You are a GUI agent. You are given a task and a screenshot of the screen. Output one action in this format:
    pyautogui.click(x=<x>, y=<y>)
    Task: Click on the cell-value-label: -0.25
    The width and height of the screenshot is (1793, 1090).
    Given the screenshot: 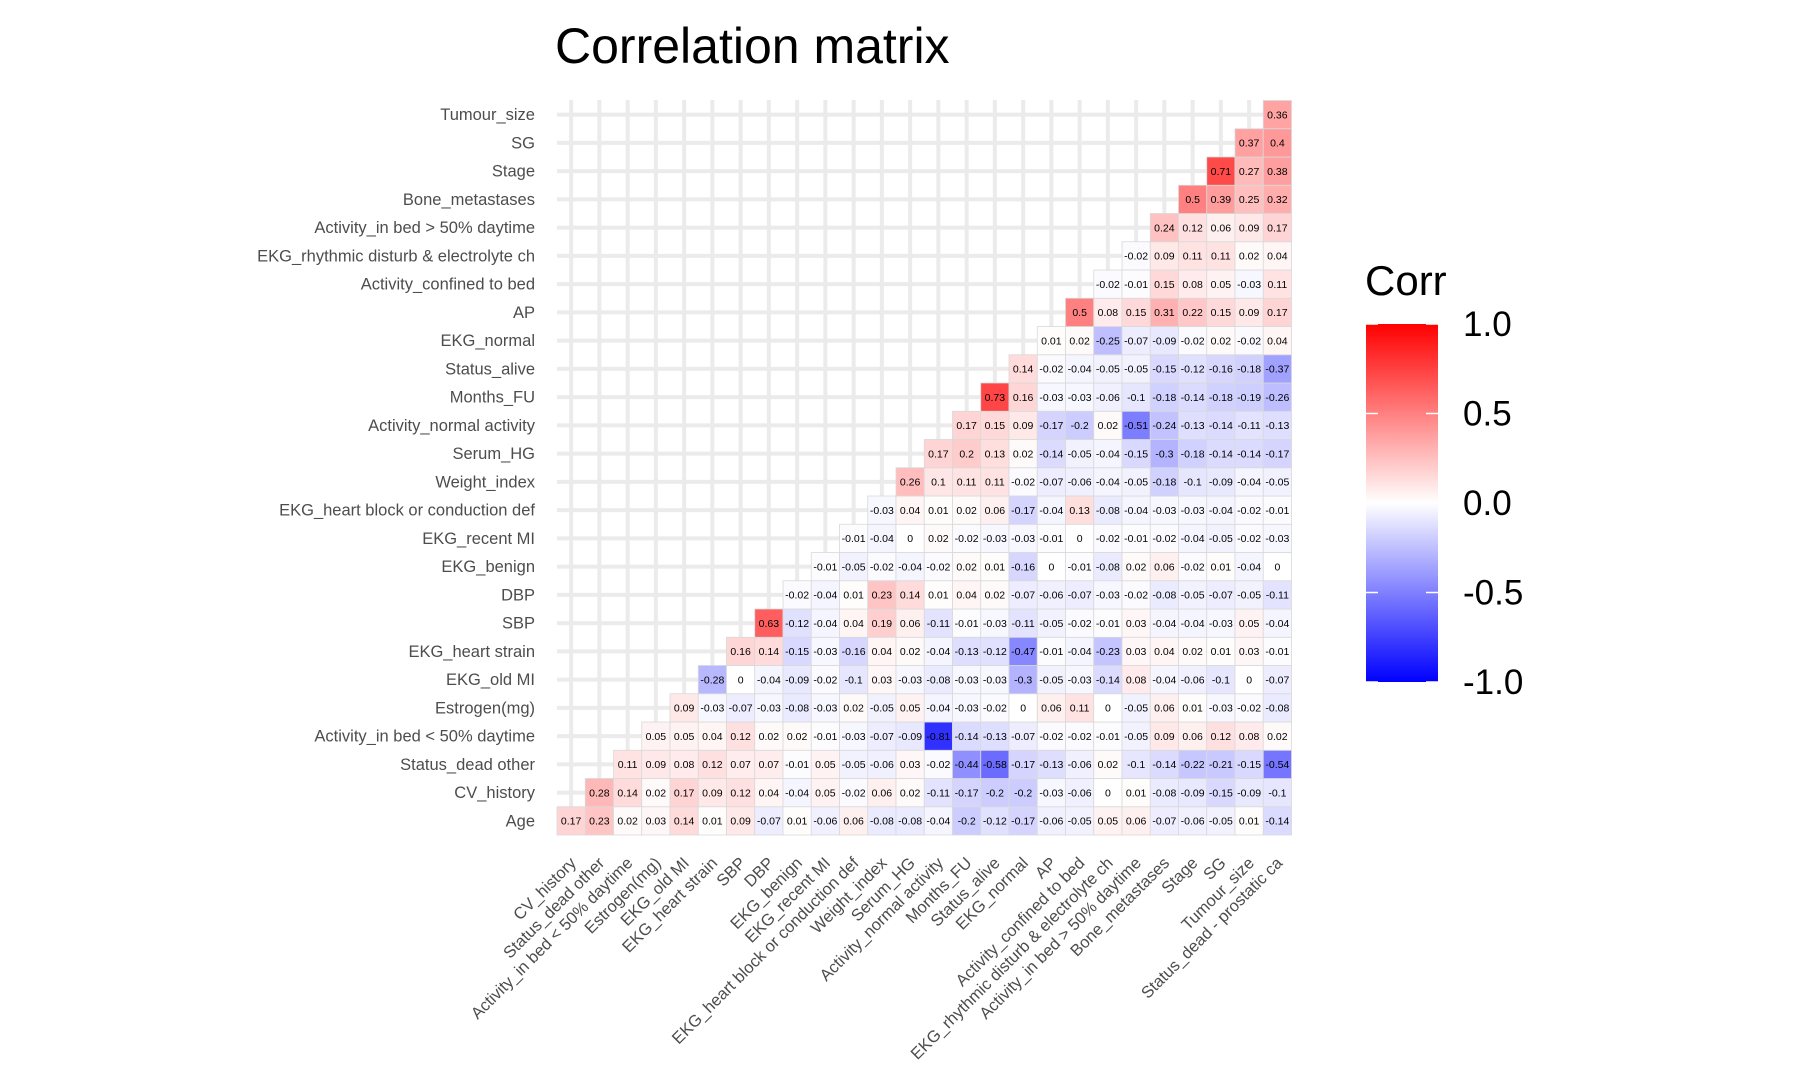 What is the action you would take?
    pyautogui.click(x=1108, y=341)
    